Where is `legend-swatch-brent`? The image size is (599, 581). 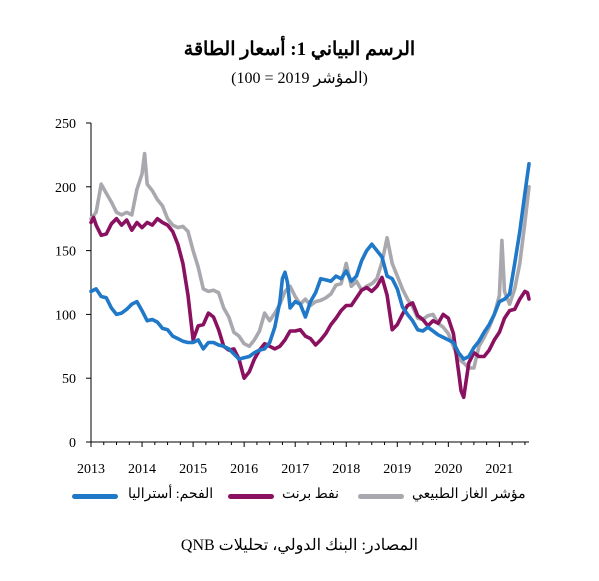
legend-swatch-brent is located at coordinates (251, 496).